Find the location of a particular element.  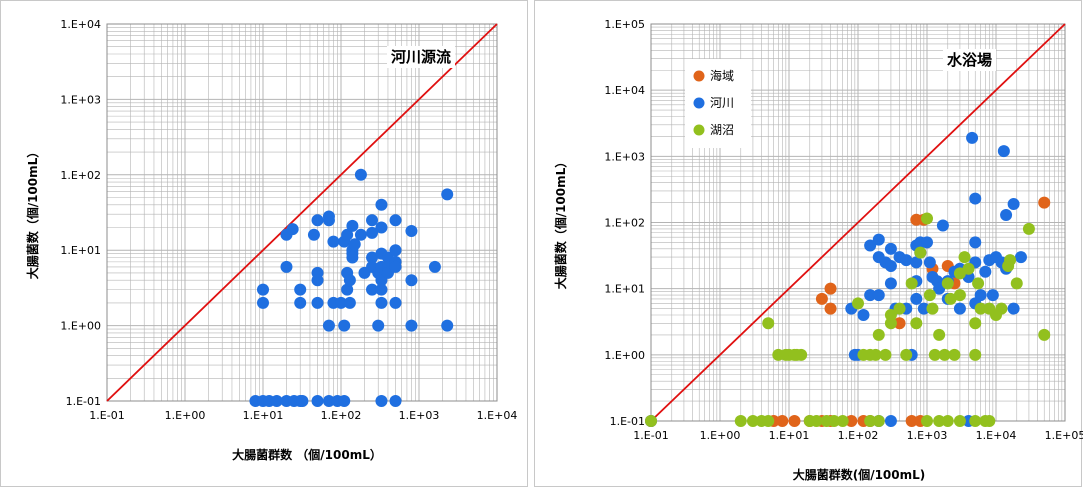

x-axis-title: 大腸菌群数 （個/100mL） is located at coordinates (307, 454).